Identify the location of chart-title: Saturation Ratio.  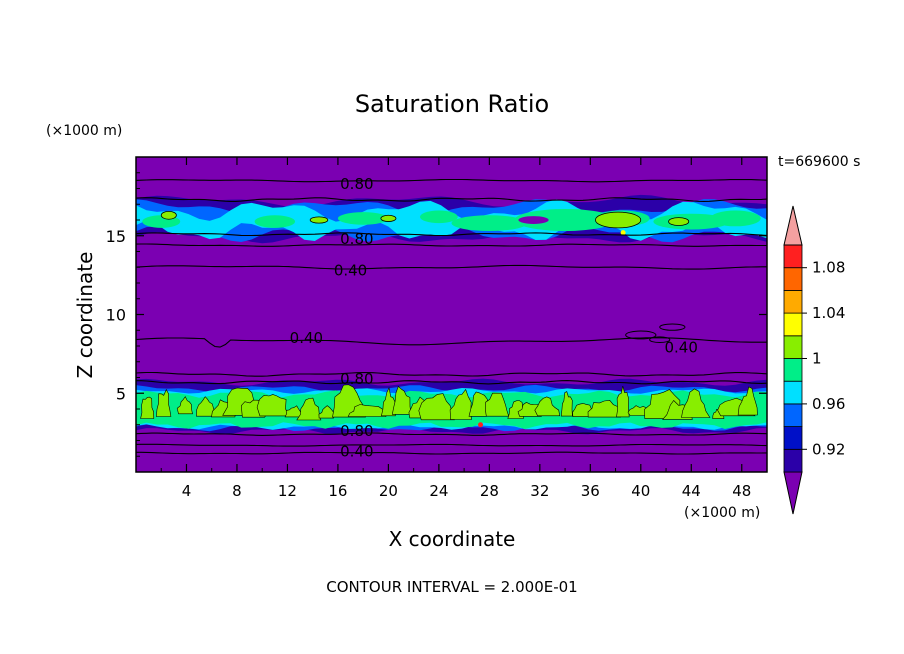
(452, 104).